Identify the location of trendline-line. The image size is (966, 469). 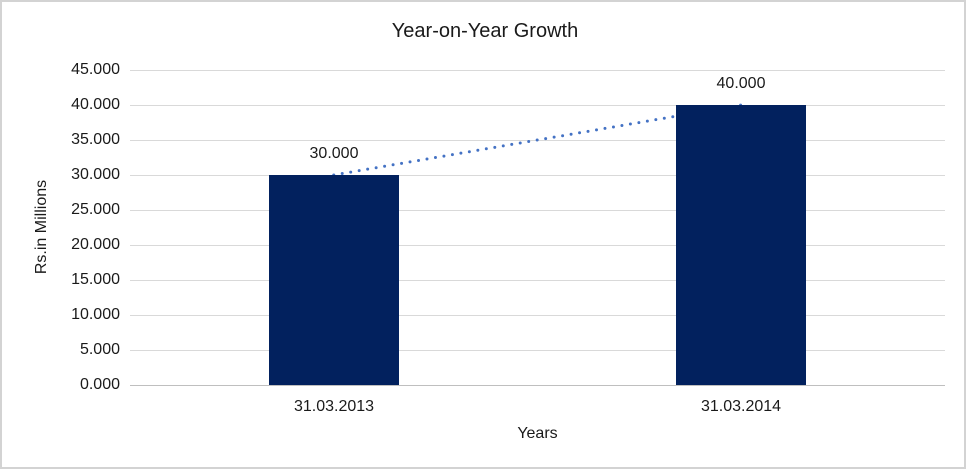
(537, 140).